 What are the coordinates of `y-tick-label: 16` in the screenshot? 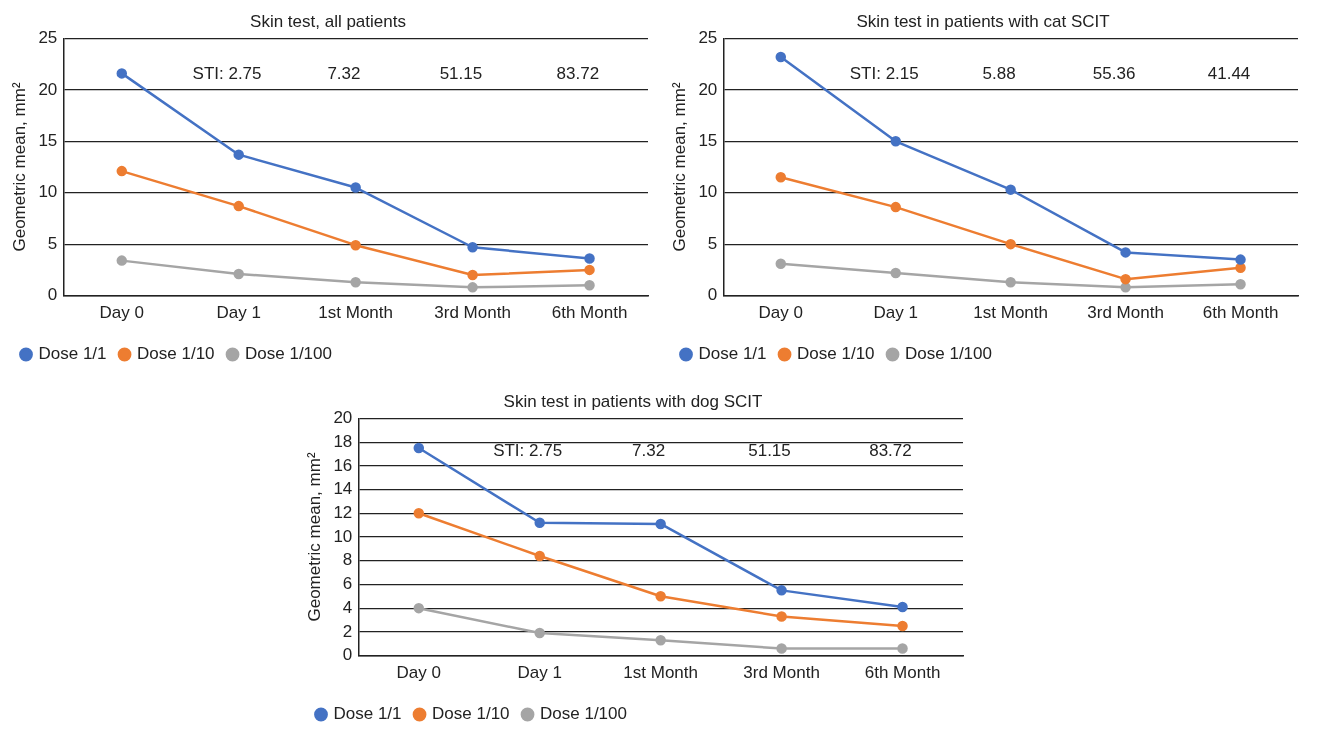 It's located at (343, 465).